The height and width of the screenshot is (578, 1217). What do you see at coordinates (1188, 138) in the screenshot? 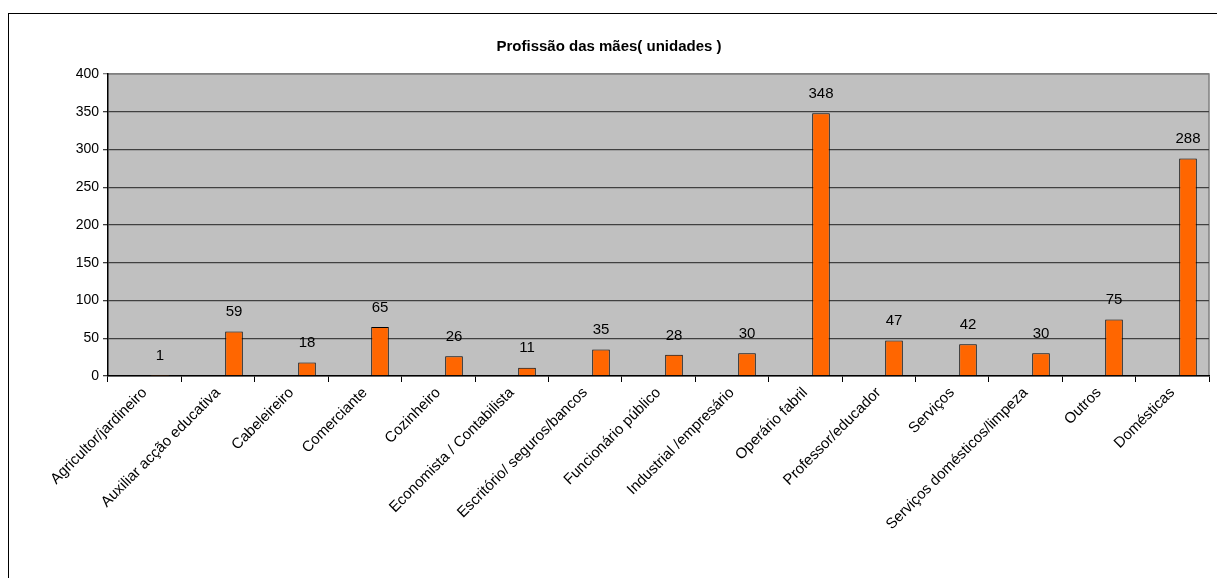
I see `data-label: 288` at bounding box center [1188, 138].